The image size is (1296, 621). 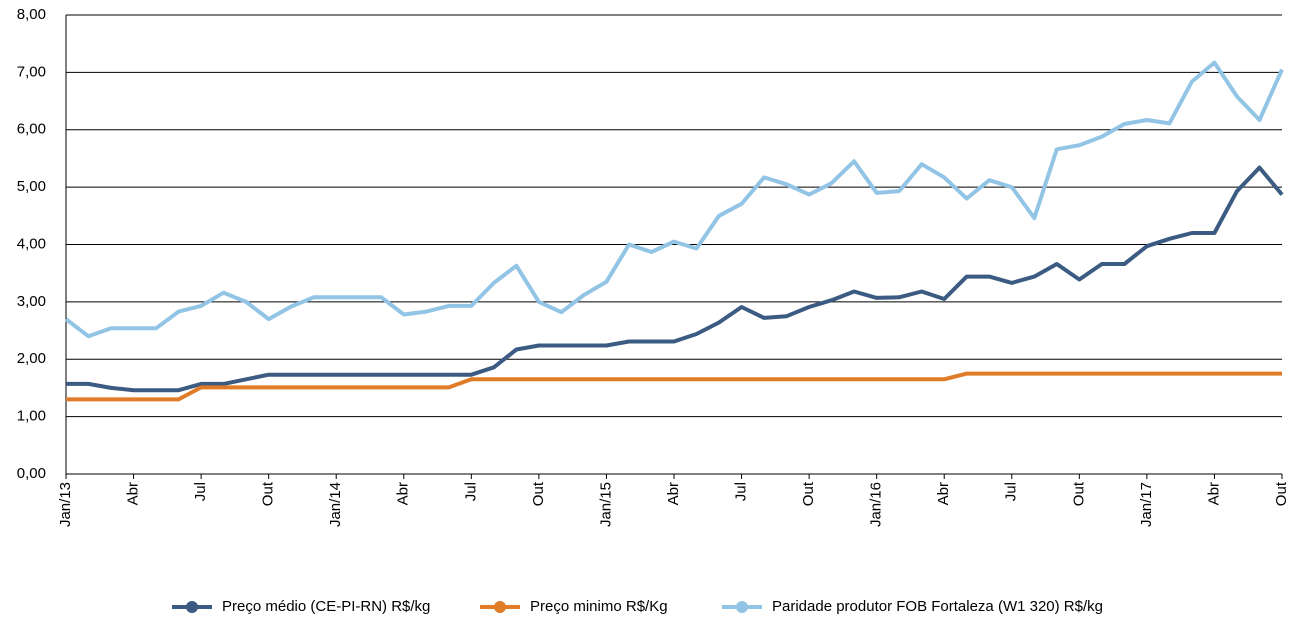 What do you see at coordinates (31, 14) in the screenshot?
I see `y-tick-label: 8,00` at bounding box center [31, 14].